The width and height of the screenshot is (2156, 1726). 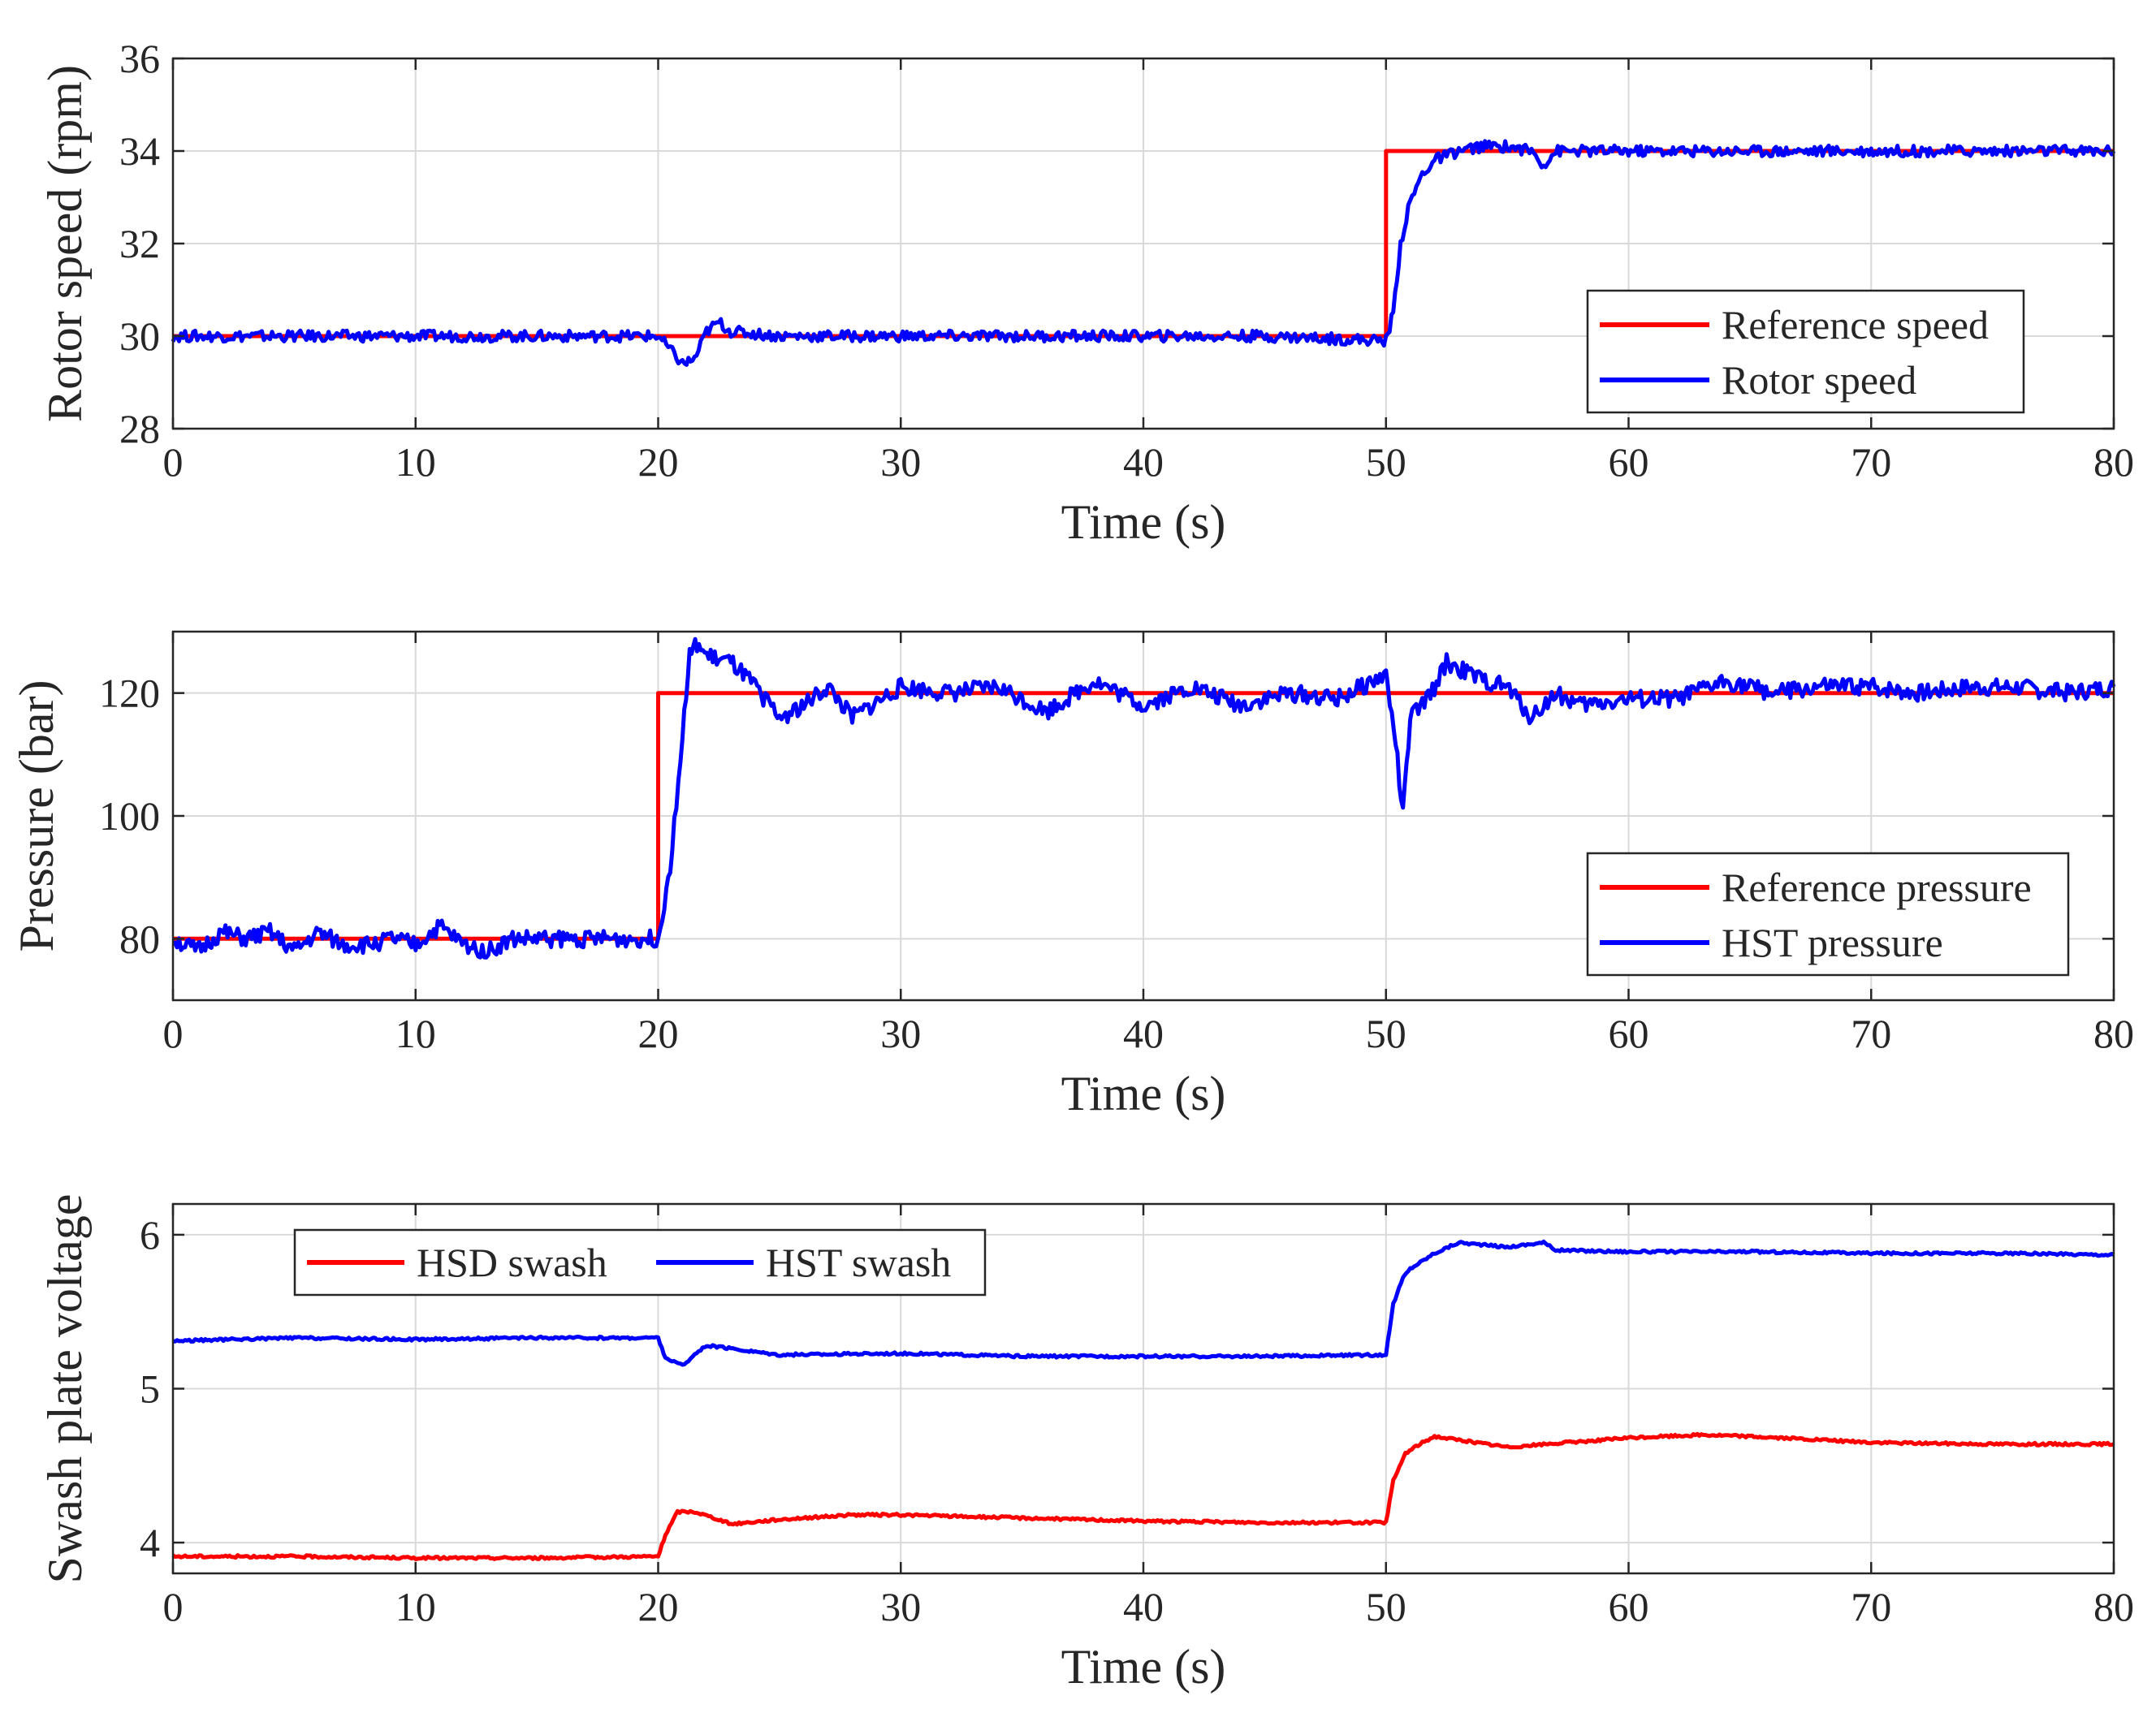 I want to click on rotor-speed-x-axis-label: Time (s), so click(x=1143, y=522).